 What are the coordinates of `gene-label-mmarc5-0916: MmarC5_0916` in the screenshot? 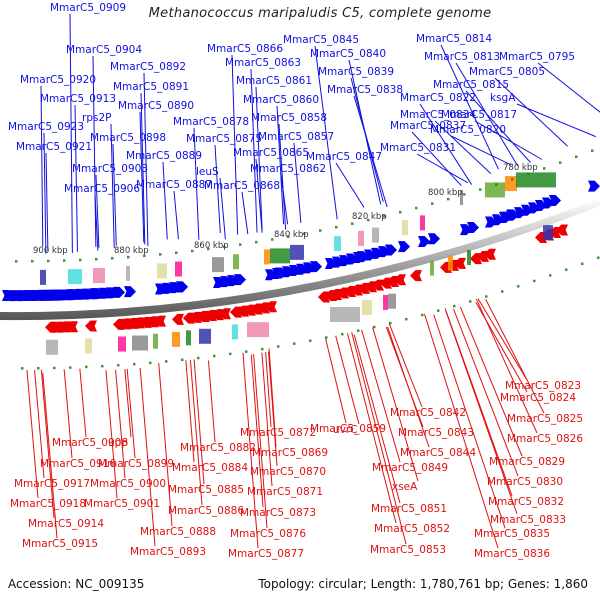 It's located at (78, 464).